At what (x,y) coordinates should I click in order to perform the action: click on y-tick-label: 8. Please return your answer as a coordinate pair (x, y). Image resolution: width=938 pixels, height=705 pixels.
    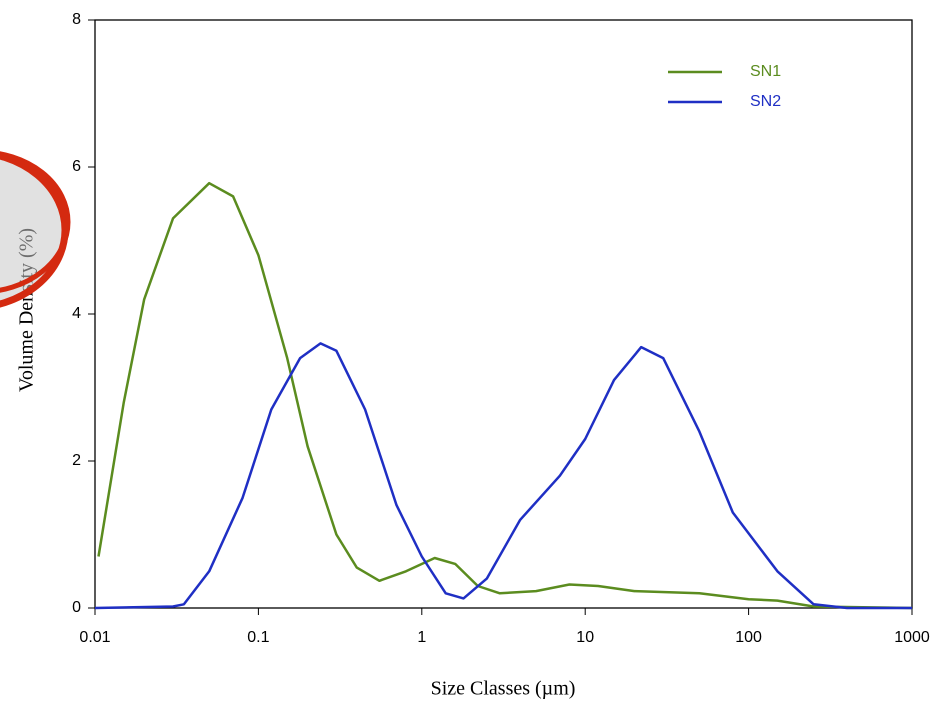
    Looking at the image, I should click on (76, 19).